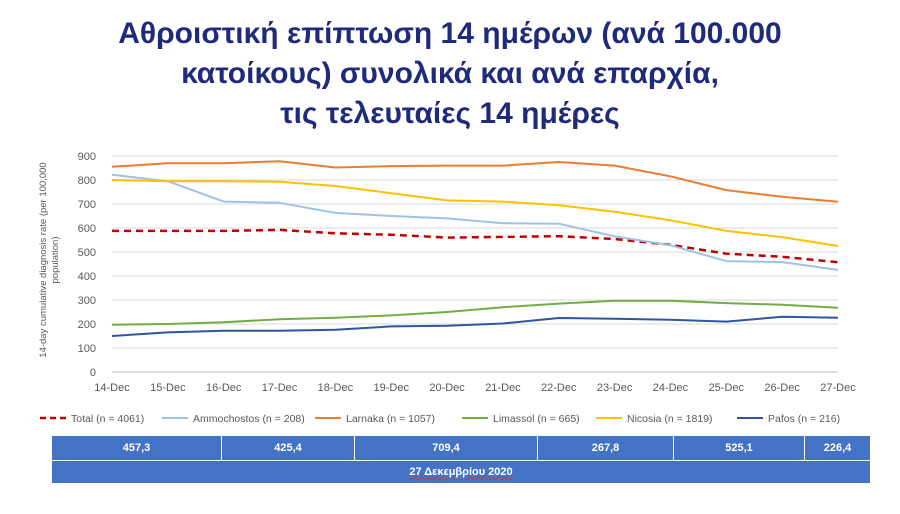  Describe the element at coordinates (450, 113) in the screenshot. I see `title-line-3: τις τελευταίες 14 ημέρες` at that location.